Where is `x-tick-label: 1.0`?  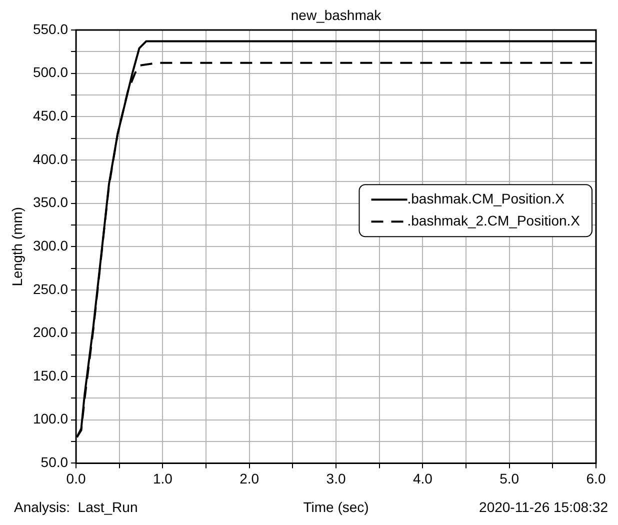 x-tick-label: 1.0 is located at coordinates (162, 478).